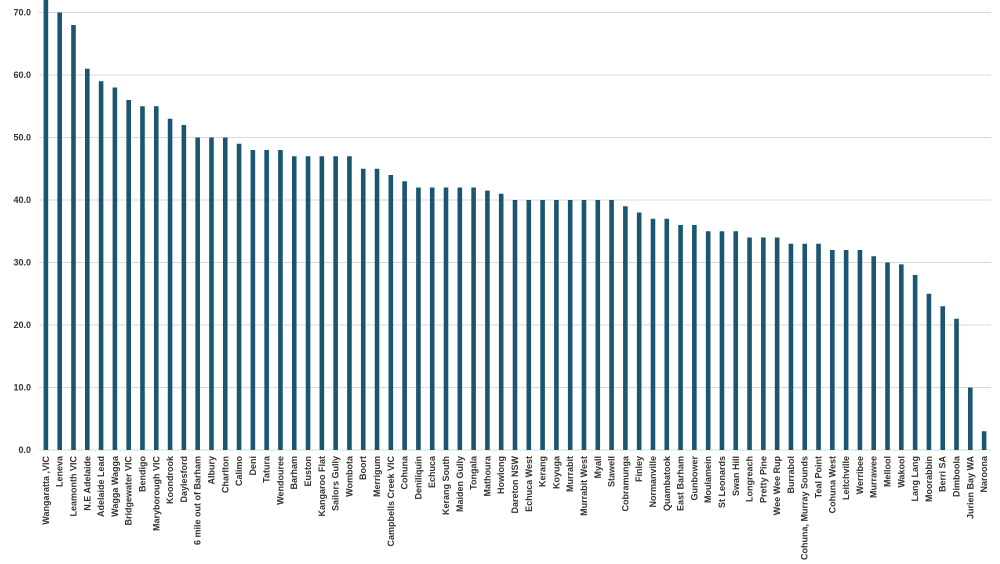 This screenshot has height=564, width=1000. Describe the element at coordinates (694, 478) in the screenshot. I see `x-tick-label: Gunbower` at that location.